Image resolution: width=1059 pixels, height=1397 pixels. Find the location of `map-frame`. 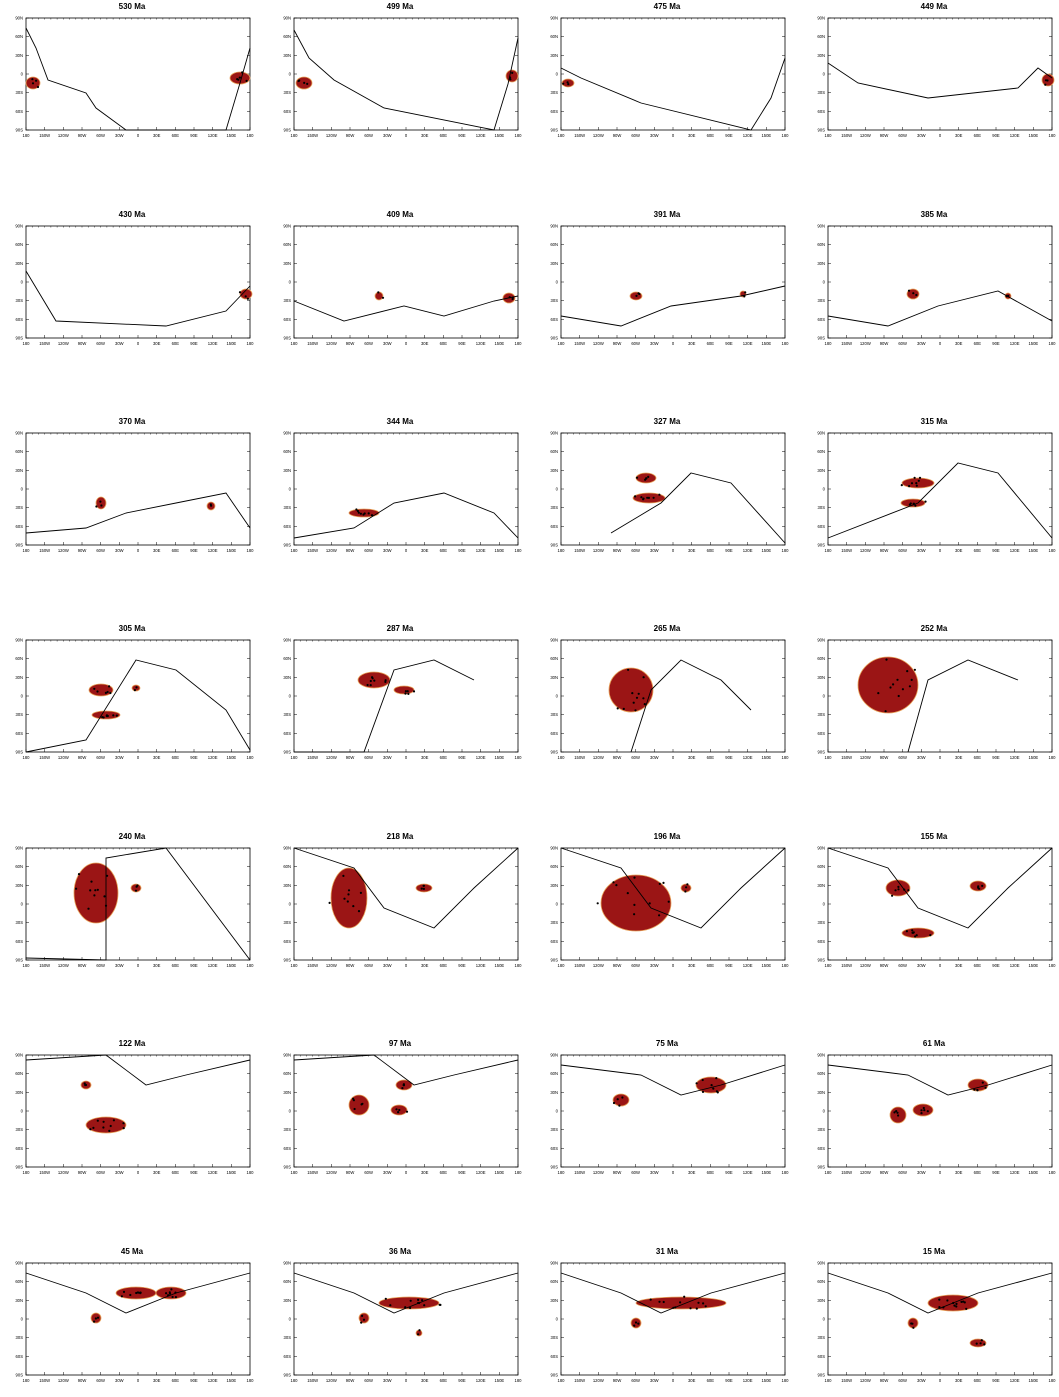

map-frame is located at coordinates (138, 904).